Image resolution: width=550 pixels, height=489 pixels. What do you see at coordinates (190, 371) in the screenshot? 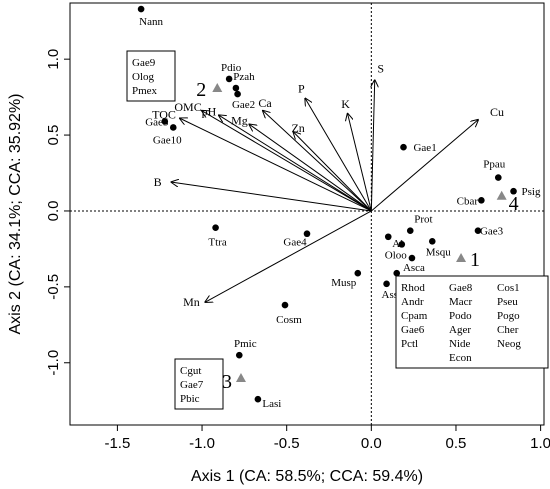
I see `group-member-label: Cgut` at bounding box center [190, 371].